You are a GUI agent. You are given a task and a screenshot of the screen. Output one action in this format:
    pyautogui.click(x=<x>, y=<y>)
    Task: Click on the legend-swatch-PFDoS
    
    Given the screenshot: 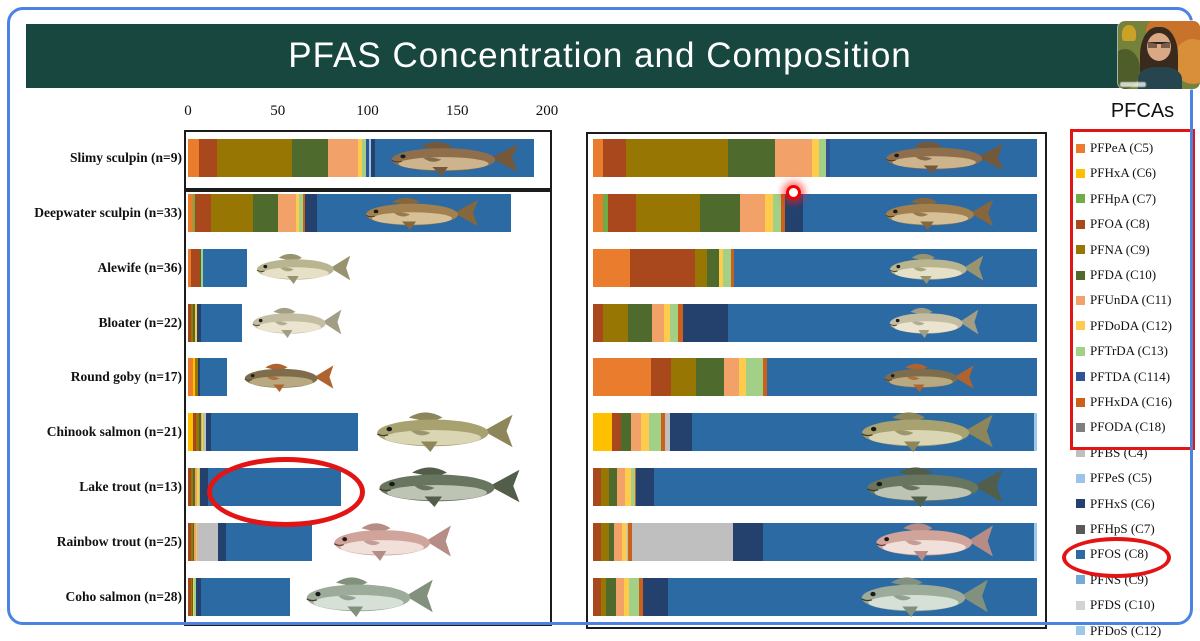 What is the action you would take?
    pyautogui.click(x=1080, y=631)
    